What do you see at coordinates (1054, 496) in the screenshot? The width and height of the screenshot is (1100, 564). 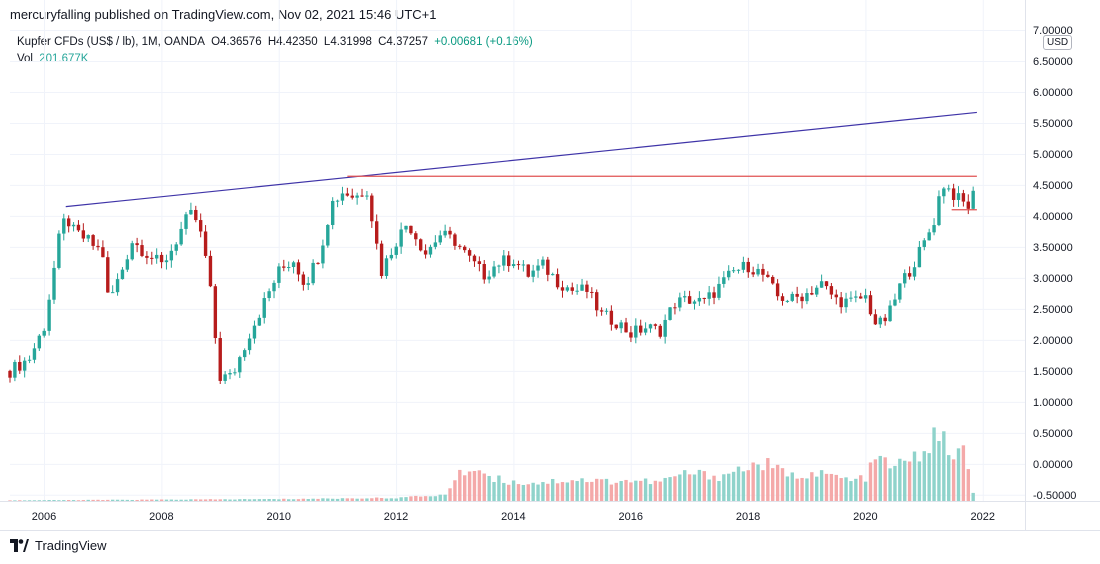 I see `y-tick-label: -0.50000` at bounding box center [1054, 496].